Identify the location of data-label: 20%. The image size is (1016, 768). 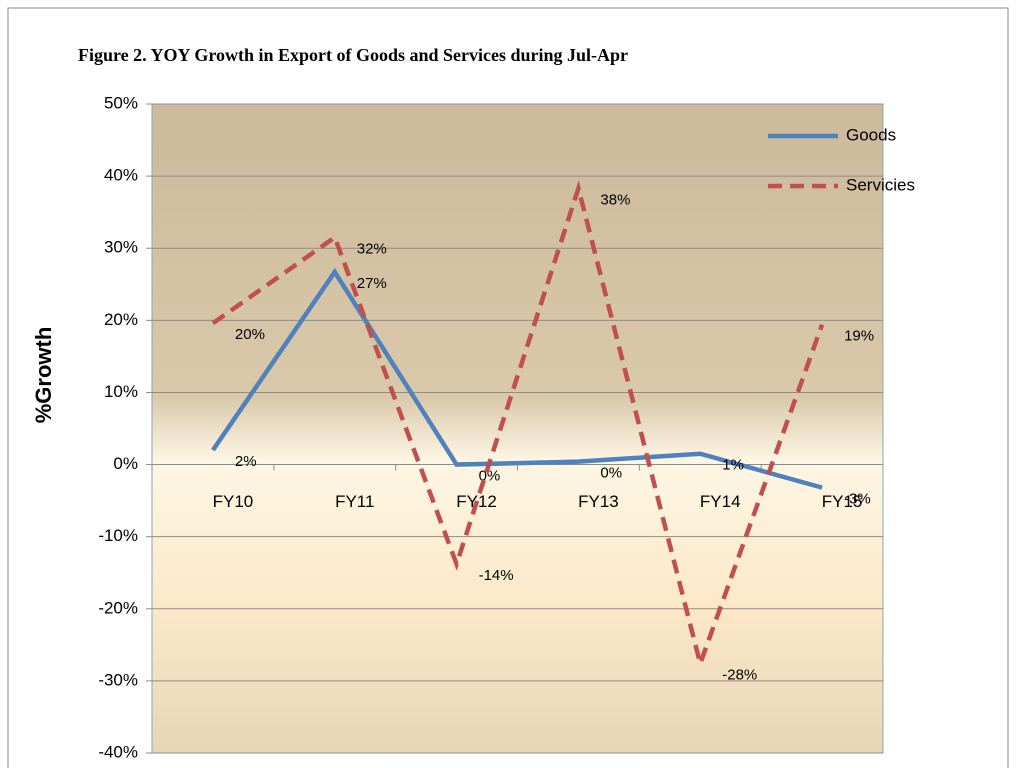
(250, 334).